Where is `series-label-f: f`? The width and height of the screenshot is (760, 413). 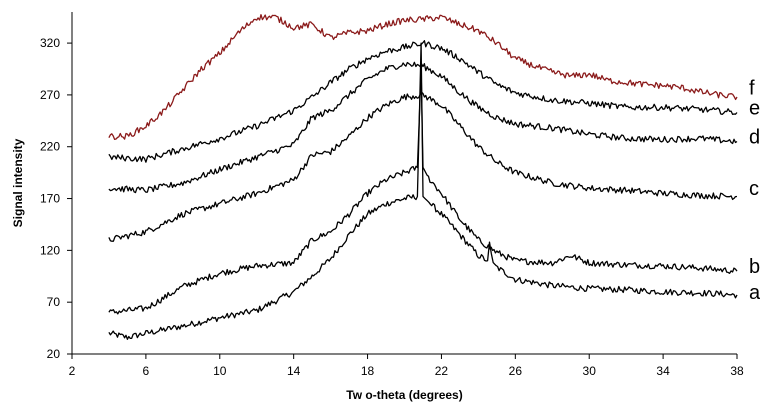 series-label-f: f is located at coordinates (752, 89).